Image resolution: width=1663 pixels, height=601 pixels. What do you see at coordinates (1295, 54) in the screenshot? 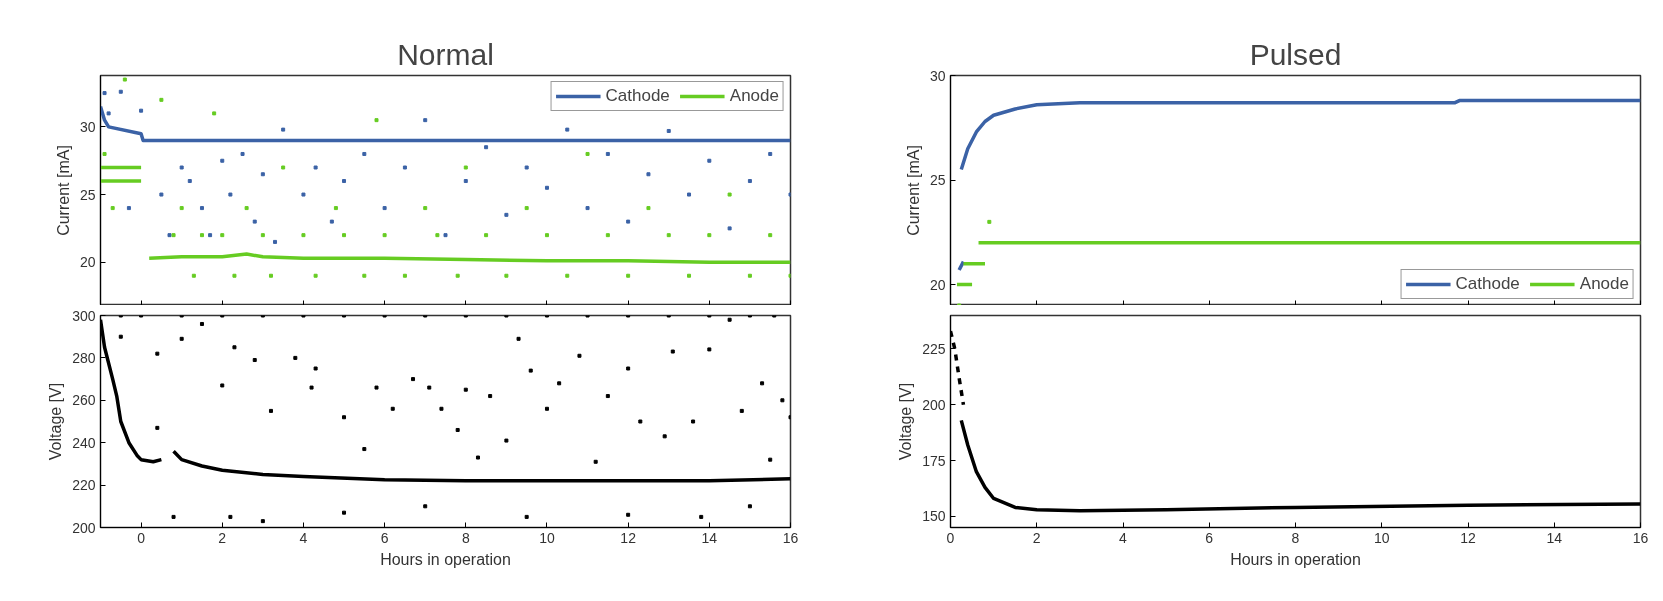
I see `chart-title: Pulsed` at bounding box center [1295, 54].